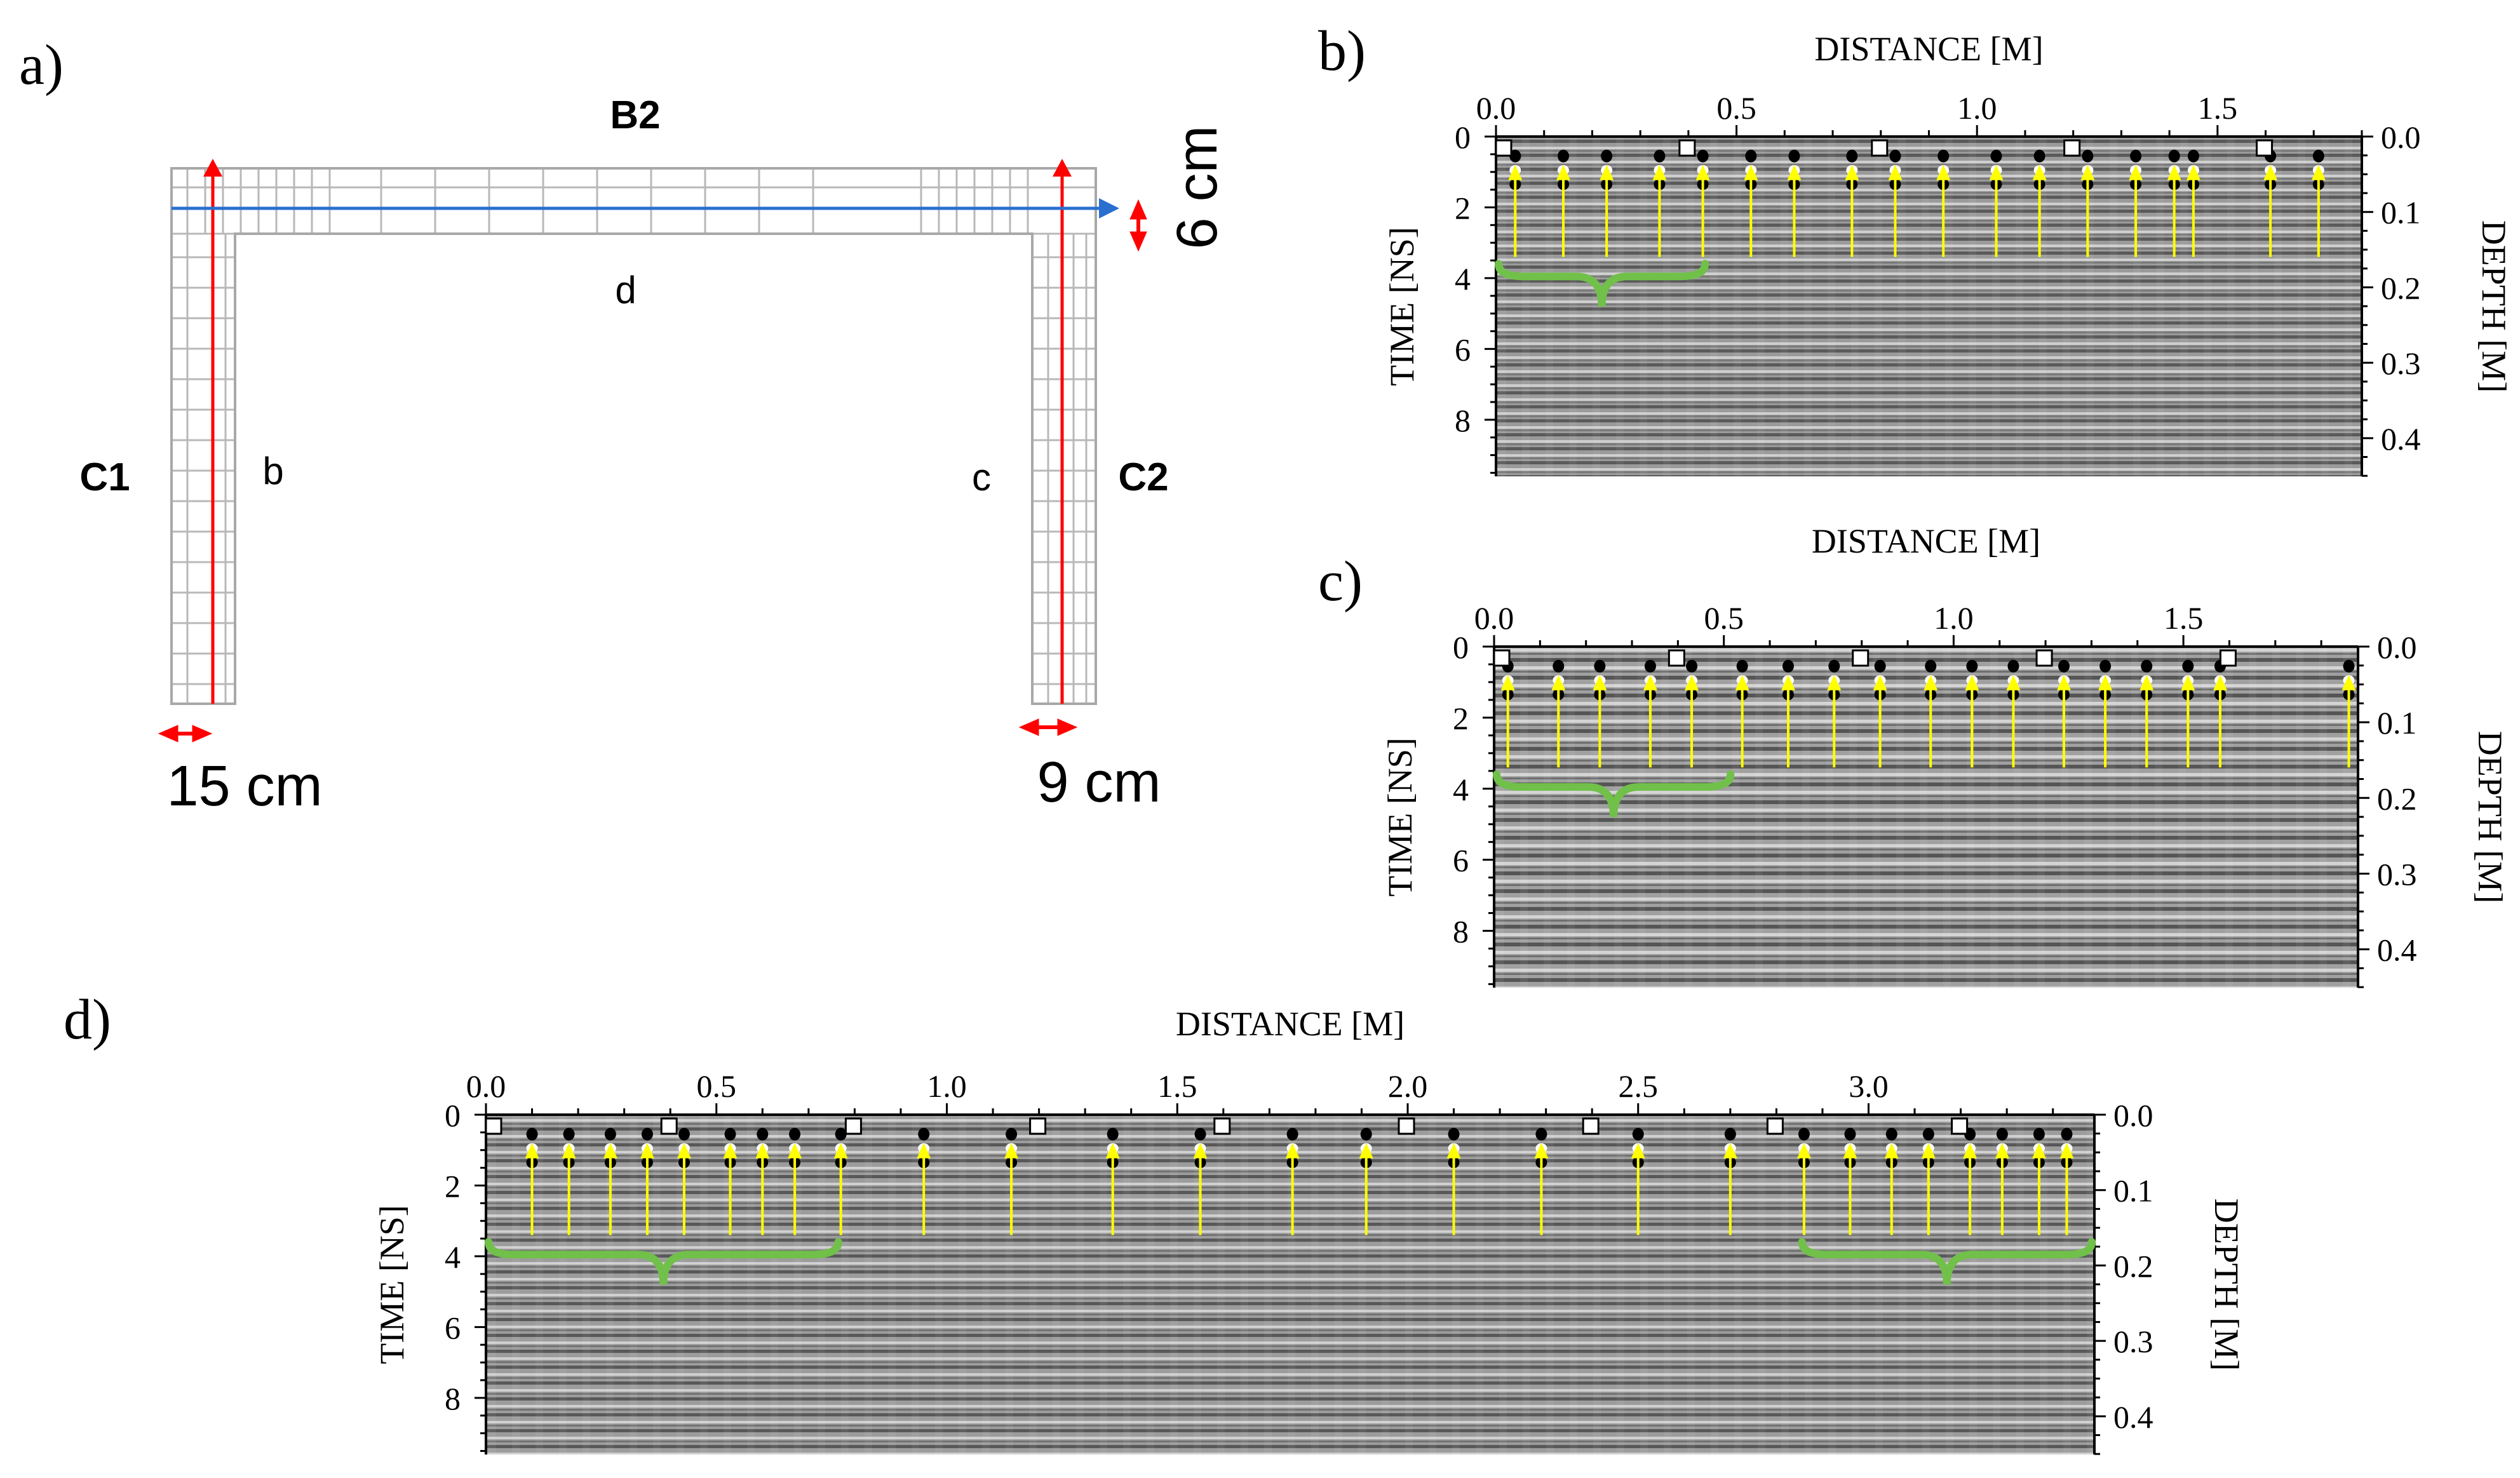 This screenshot has width=2520, height=1478. I want to click on panel-d-label: d), so click(87, 1019).